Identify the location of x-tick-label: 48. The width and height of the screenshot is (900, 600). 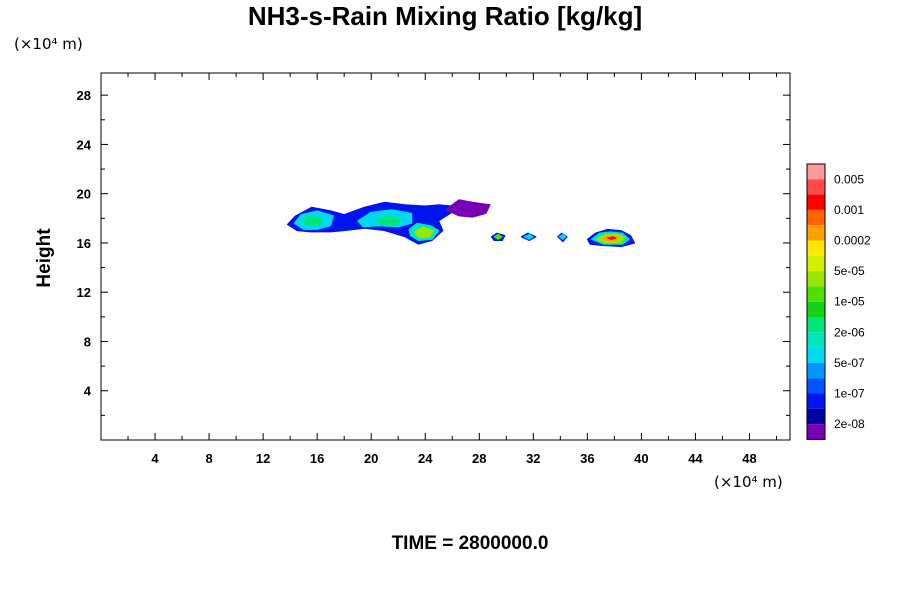
(749, 458).